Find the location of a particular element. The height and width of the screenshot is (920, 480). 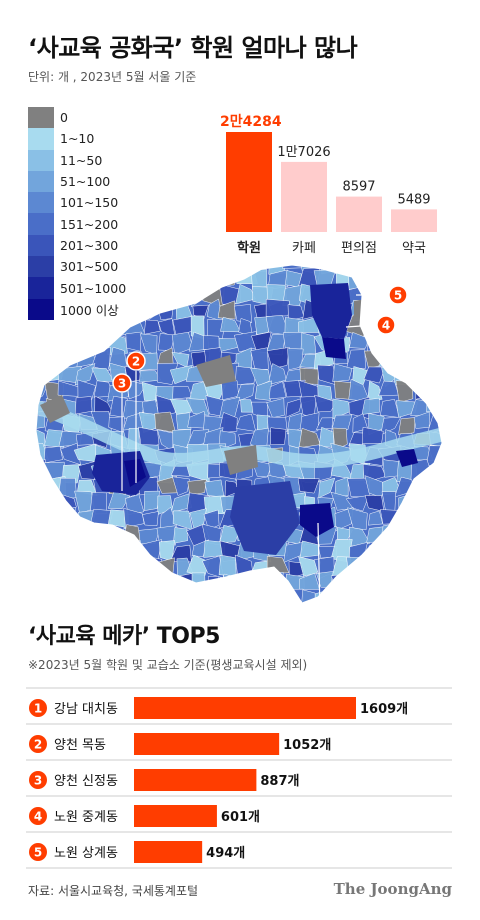

area-label: 노원 중계동 is located at coordinates (86, 817).